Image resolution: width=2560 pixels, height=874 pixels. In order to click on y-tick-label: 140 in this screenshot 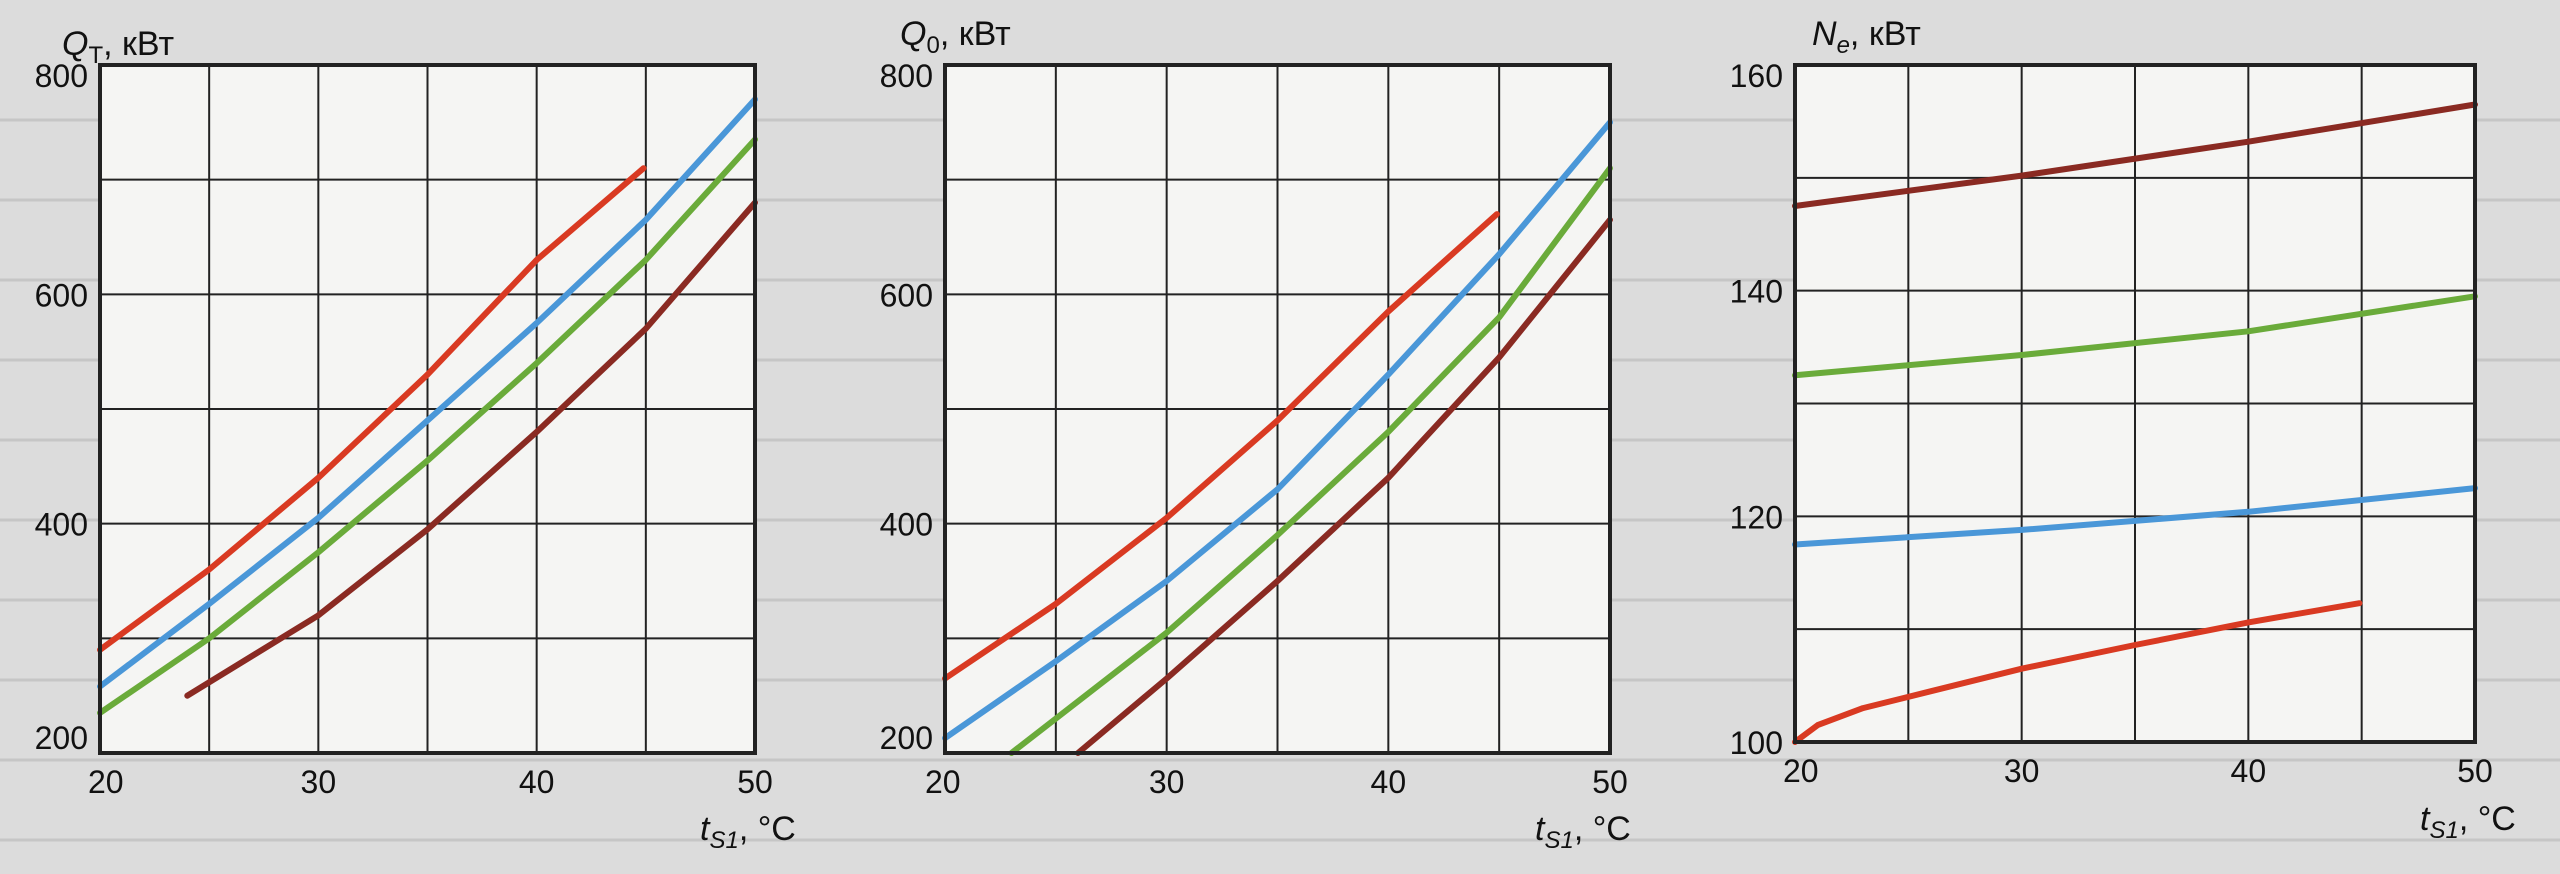, I will do `click(1756, 292)`.